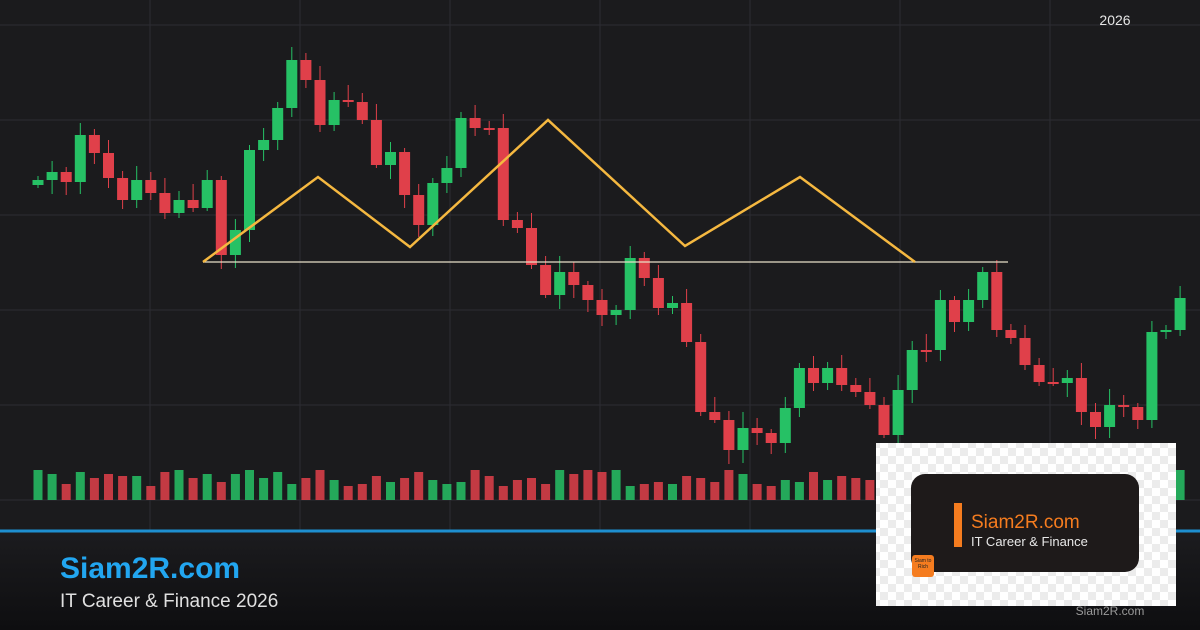  Describe the element at coordinates (169, 601) in the screenshot. I see `footer-tagline: IT Career & Finance 2026` at that location.